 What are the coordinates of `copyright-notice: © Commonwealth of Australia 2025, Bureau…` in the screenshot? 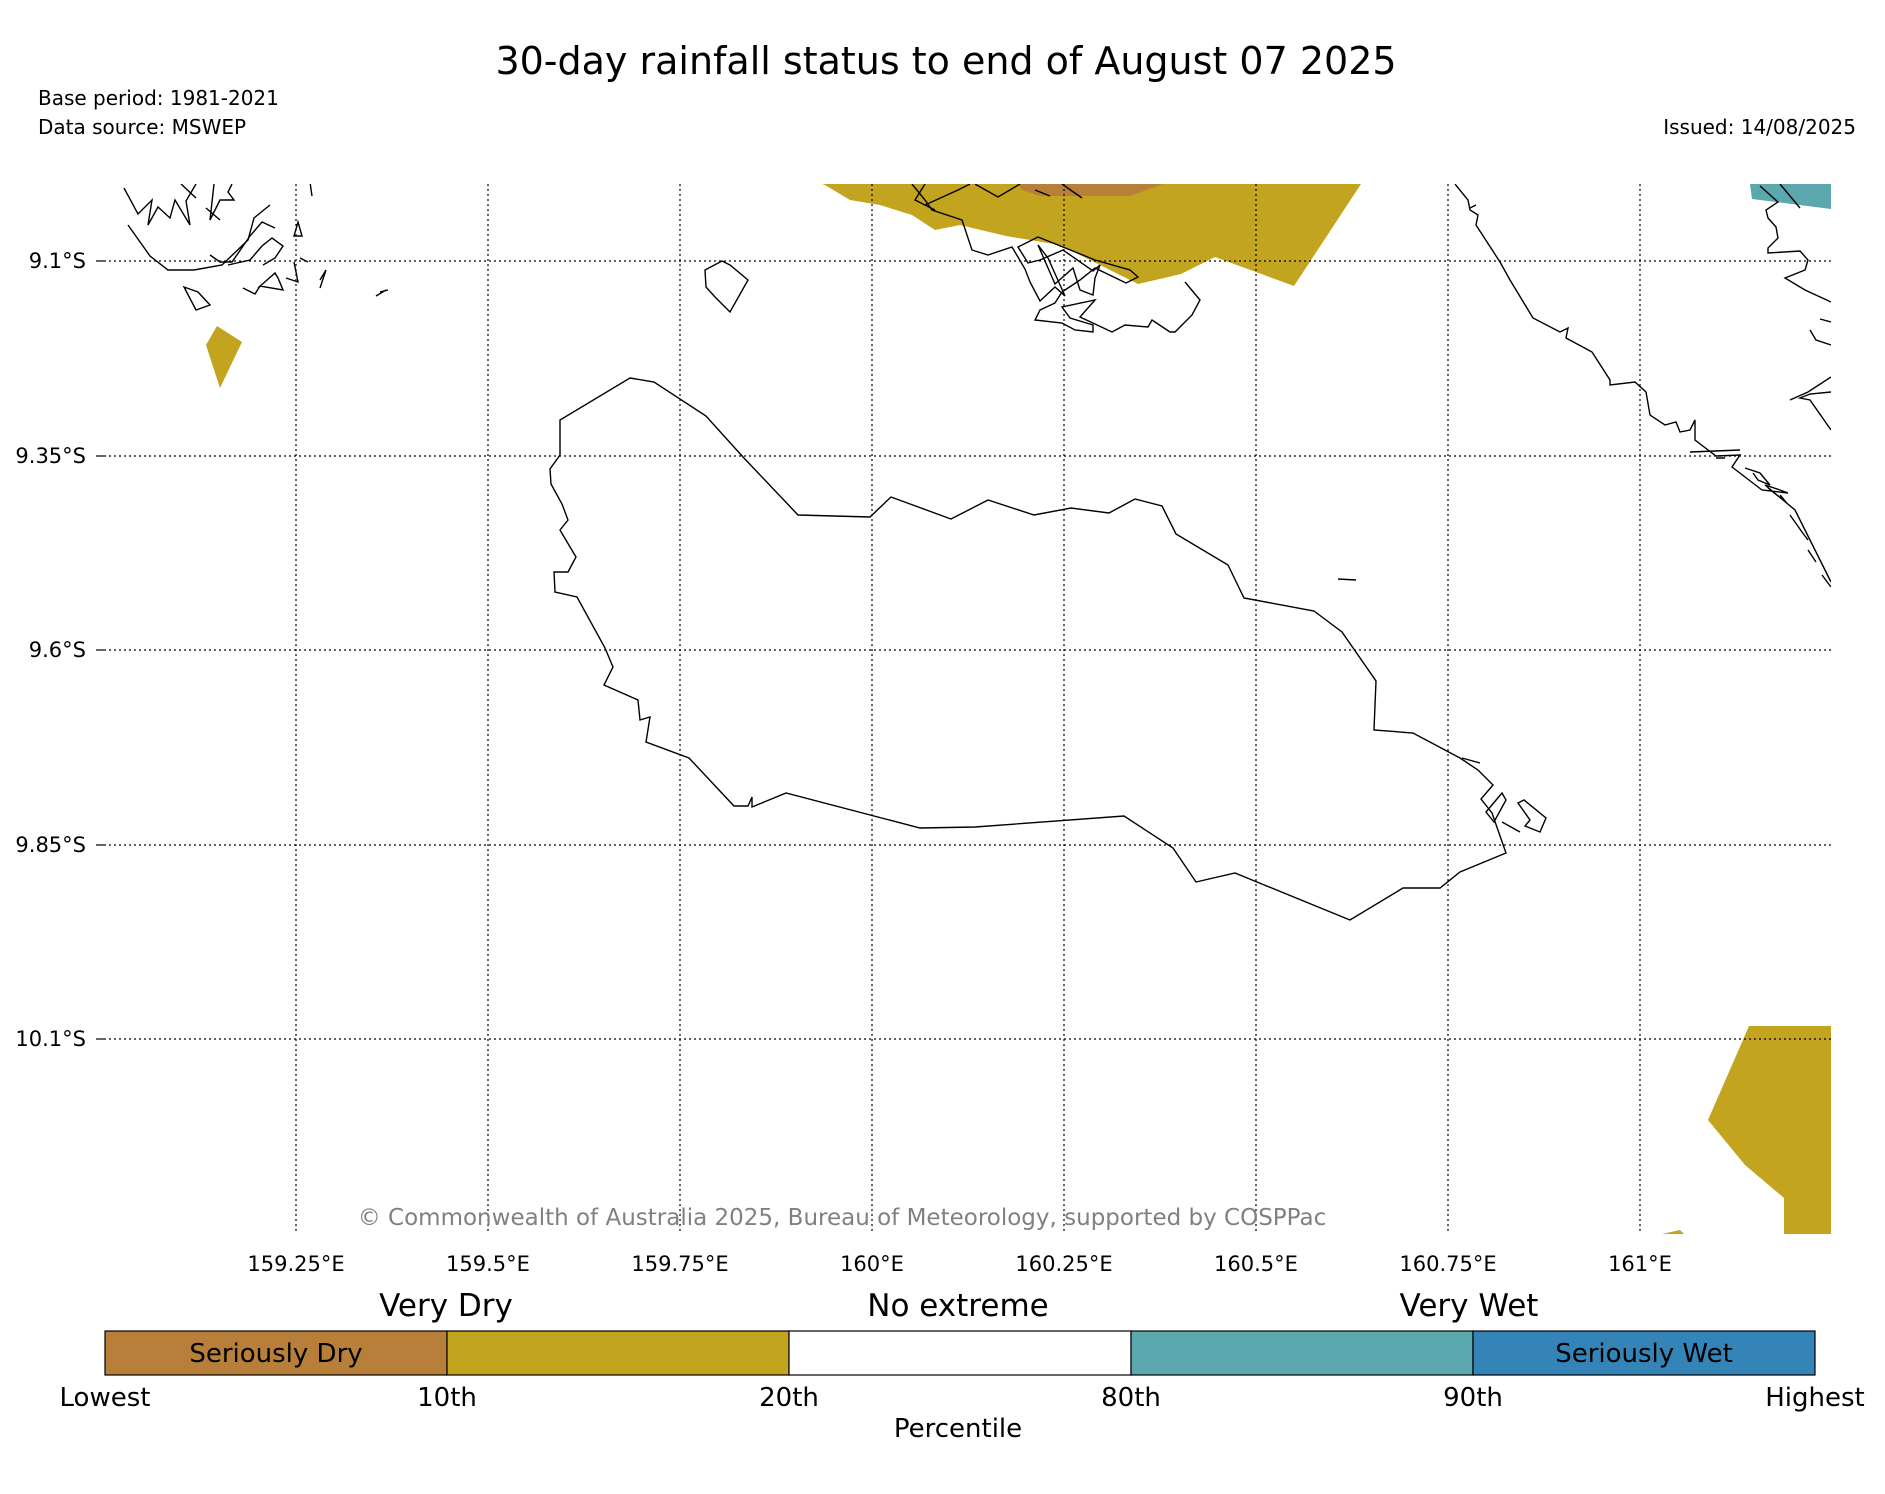 It's located at (842, 1218).